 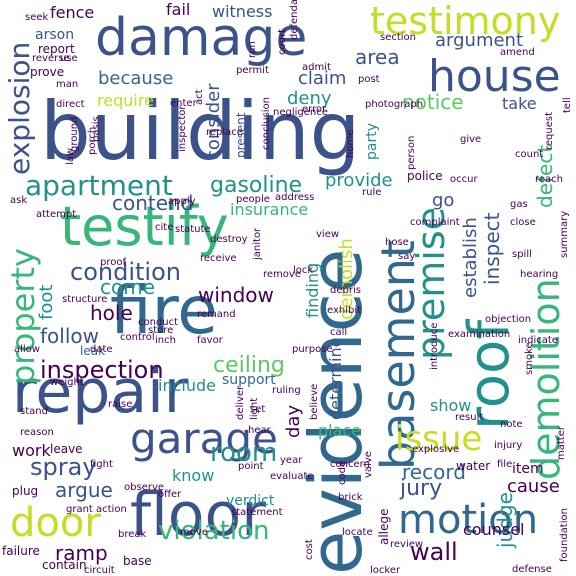 I want to click on word: examination, so click(x=479, y=334).